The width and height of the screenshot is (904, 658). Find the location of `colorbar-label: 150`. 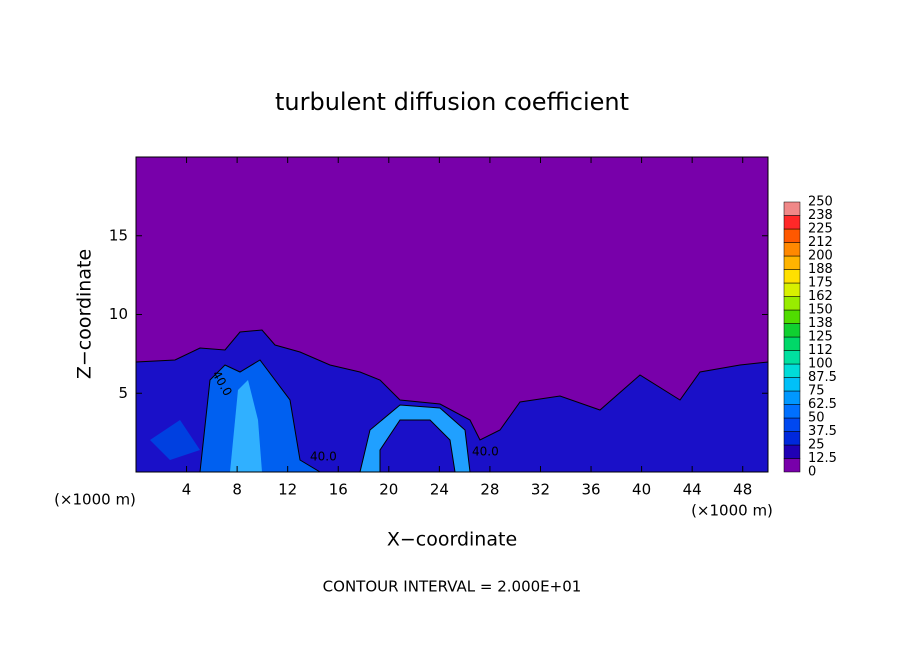

colorbar-label: 150 is located at coordinates (820, 310).